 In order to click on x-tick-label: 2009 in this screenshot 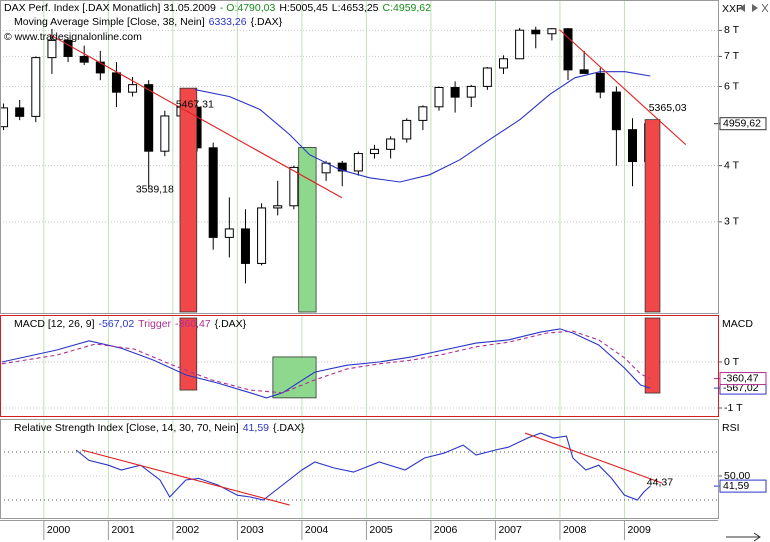, I will do `click(639, 530)`.